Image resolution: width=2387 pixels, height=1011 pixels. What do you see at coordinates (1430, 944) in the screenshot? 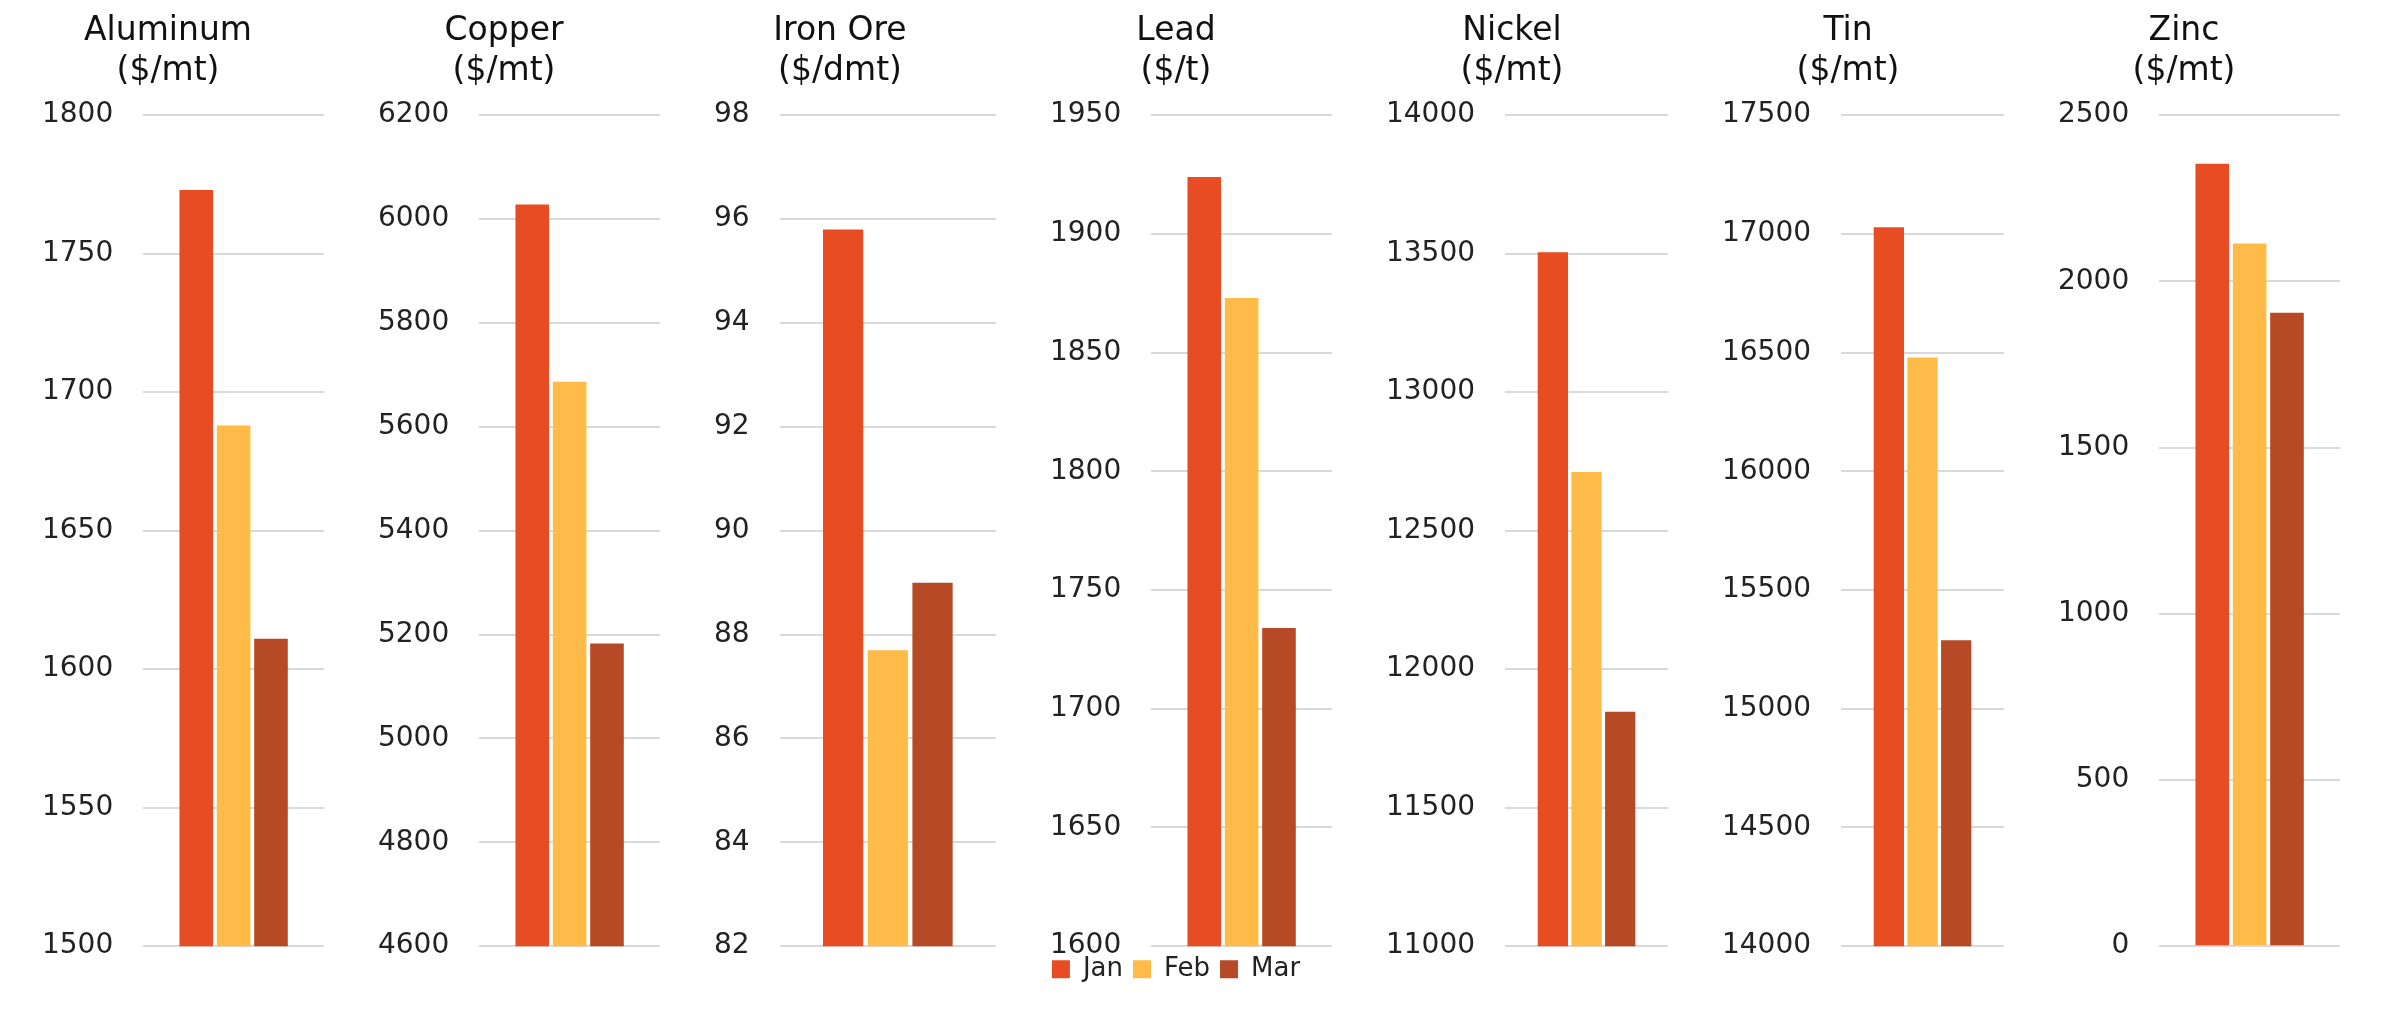
I see `y-tick-label: 11000` at bounding box center [1430, 944].